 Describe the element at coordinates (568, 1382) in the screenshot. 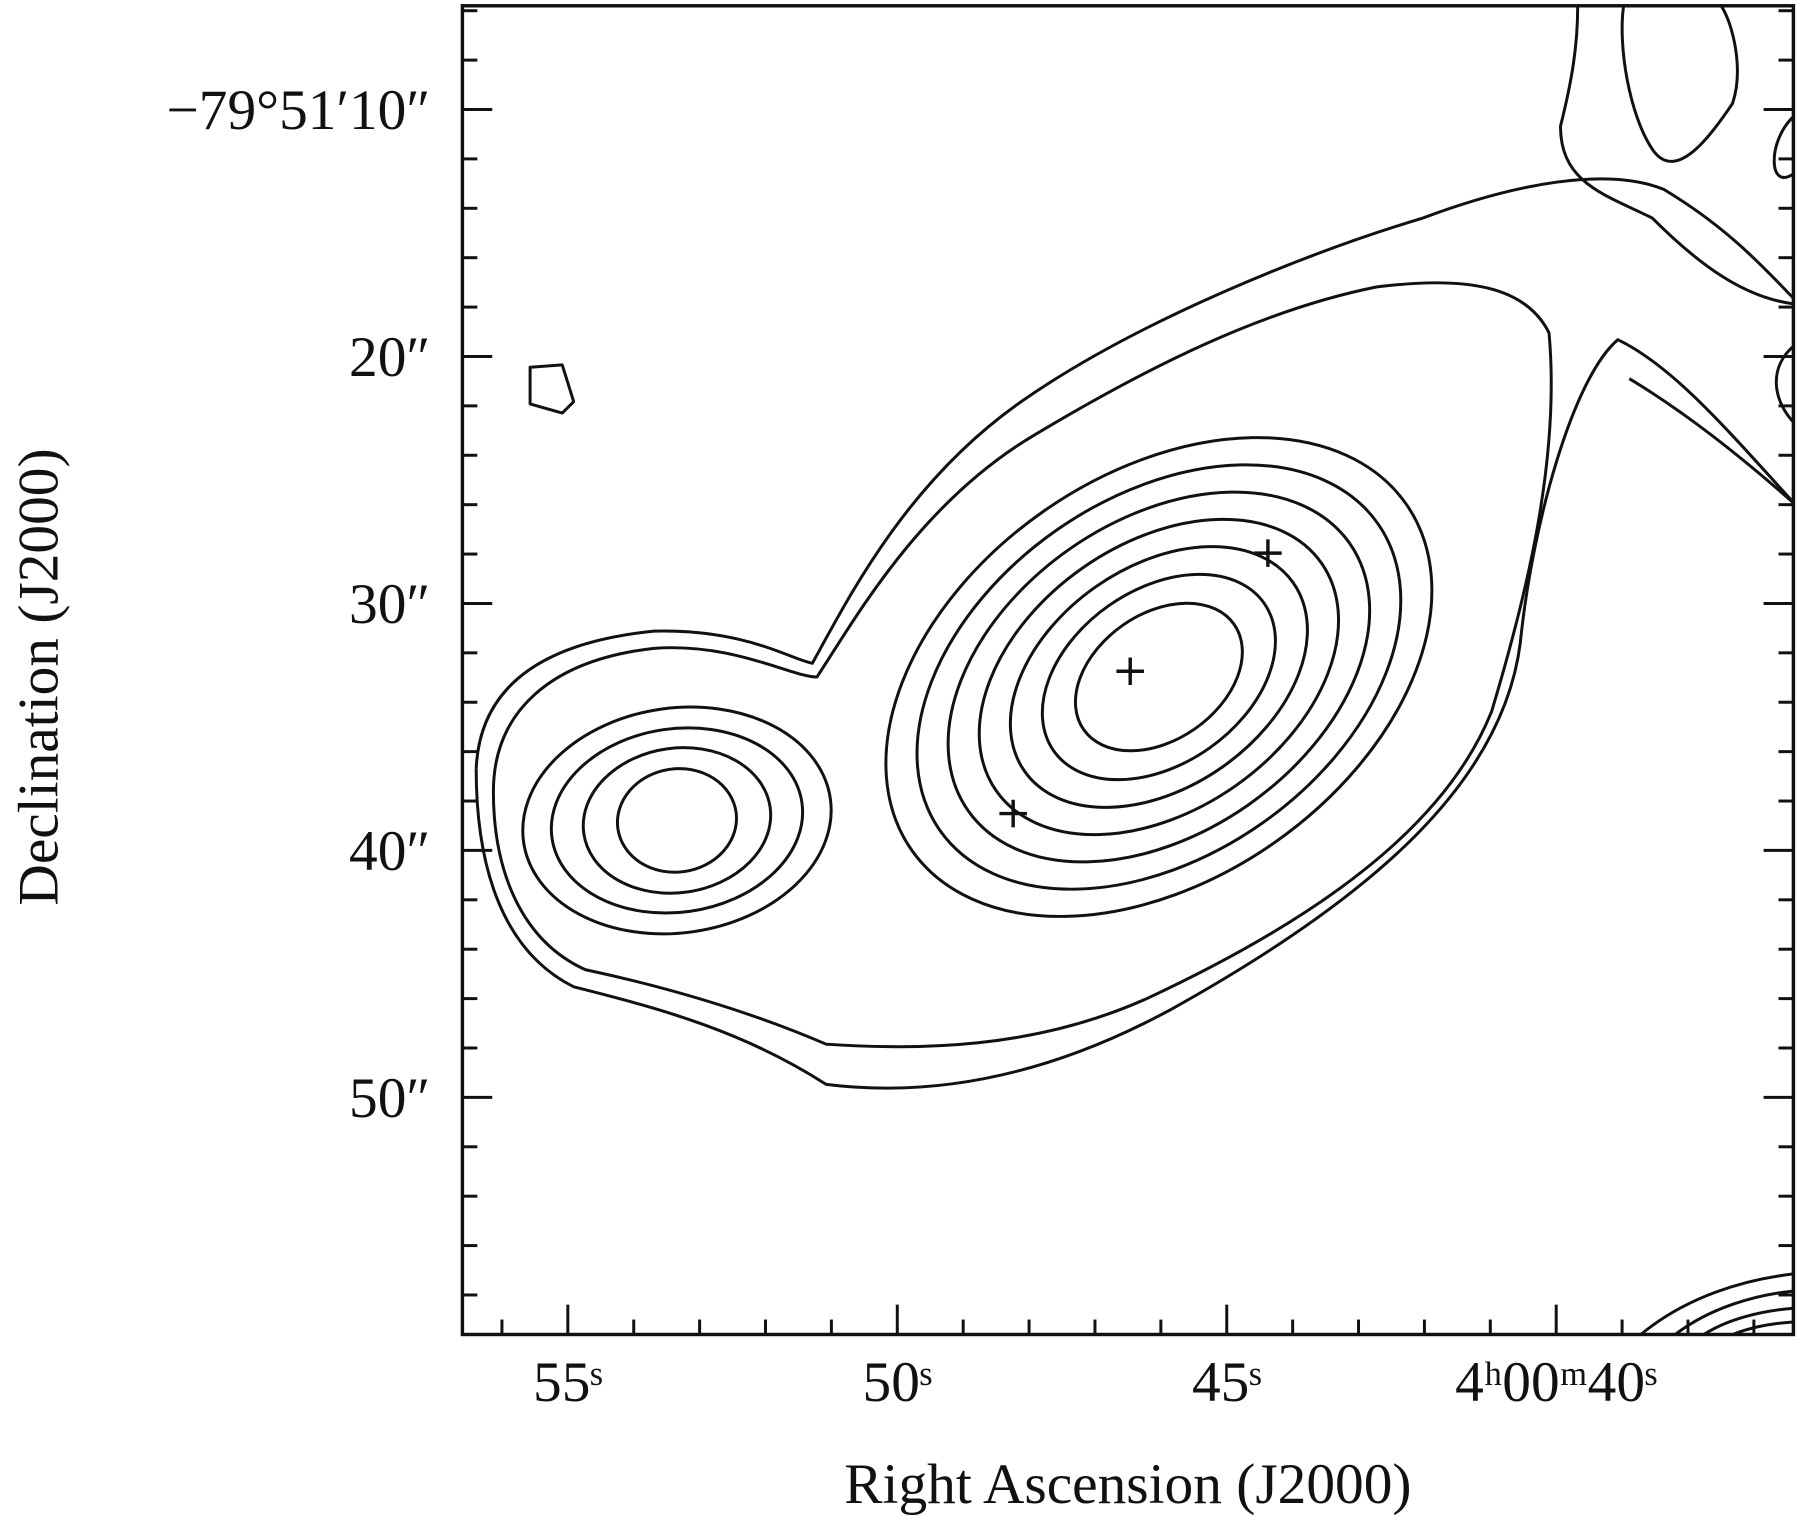

I see `x-tick-label: 55ˢ` at that location.